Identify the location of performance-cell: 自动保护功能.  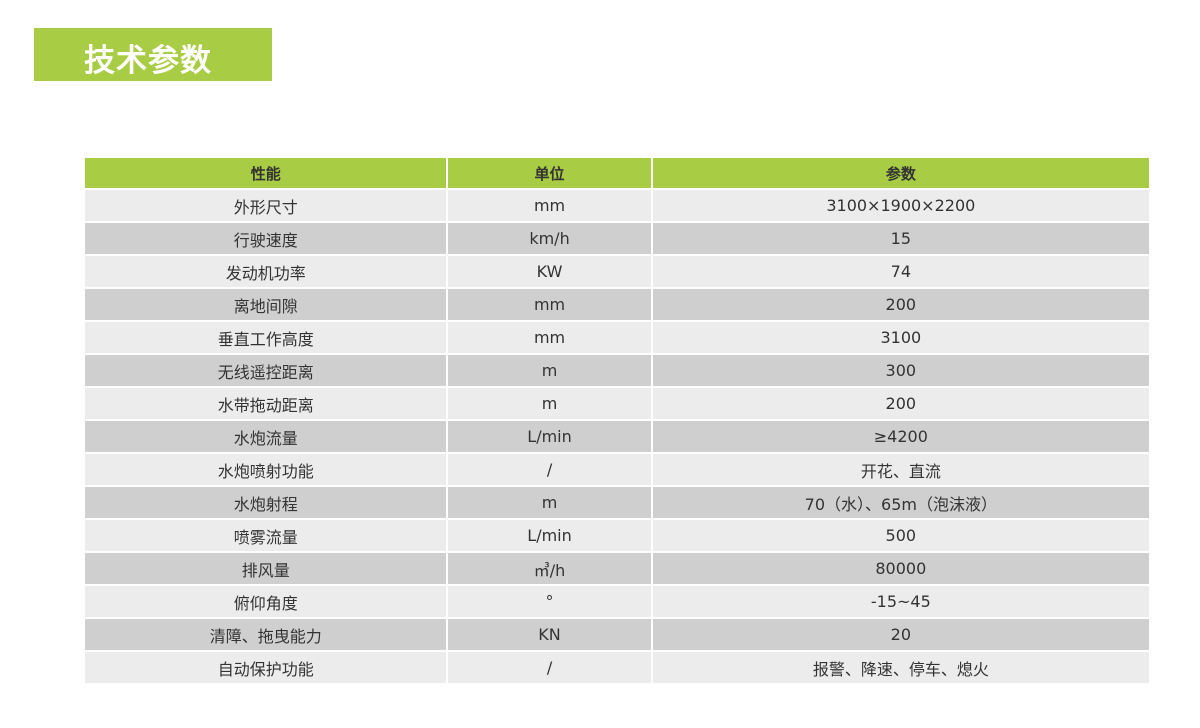
(266, 667).